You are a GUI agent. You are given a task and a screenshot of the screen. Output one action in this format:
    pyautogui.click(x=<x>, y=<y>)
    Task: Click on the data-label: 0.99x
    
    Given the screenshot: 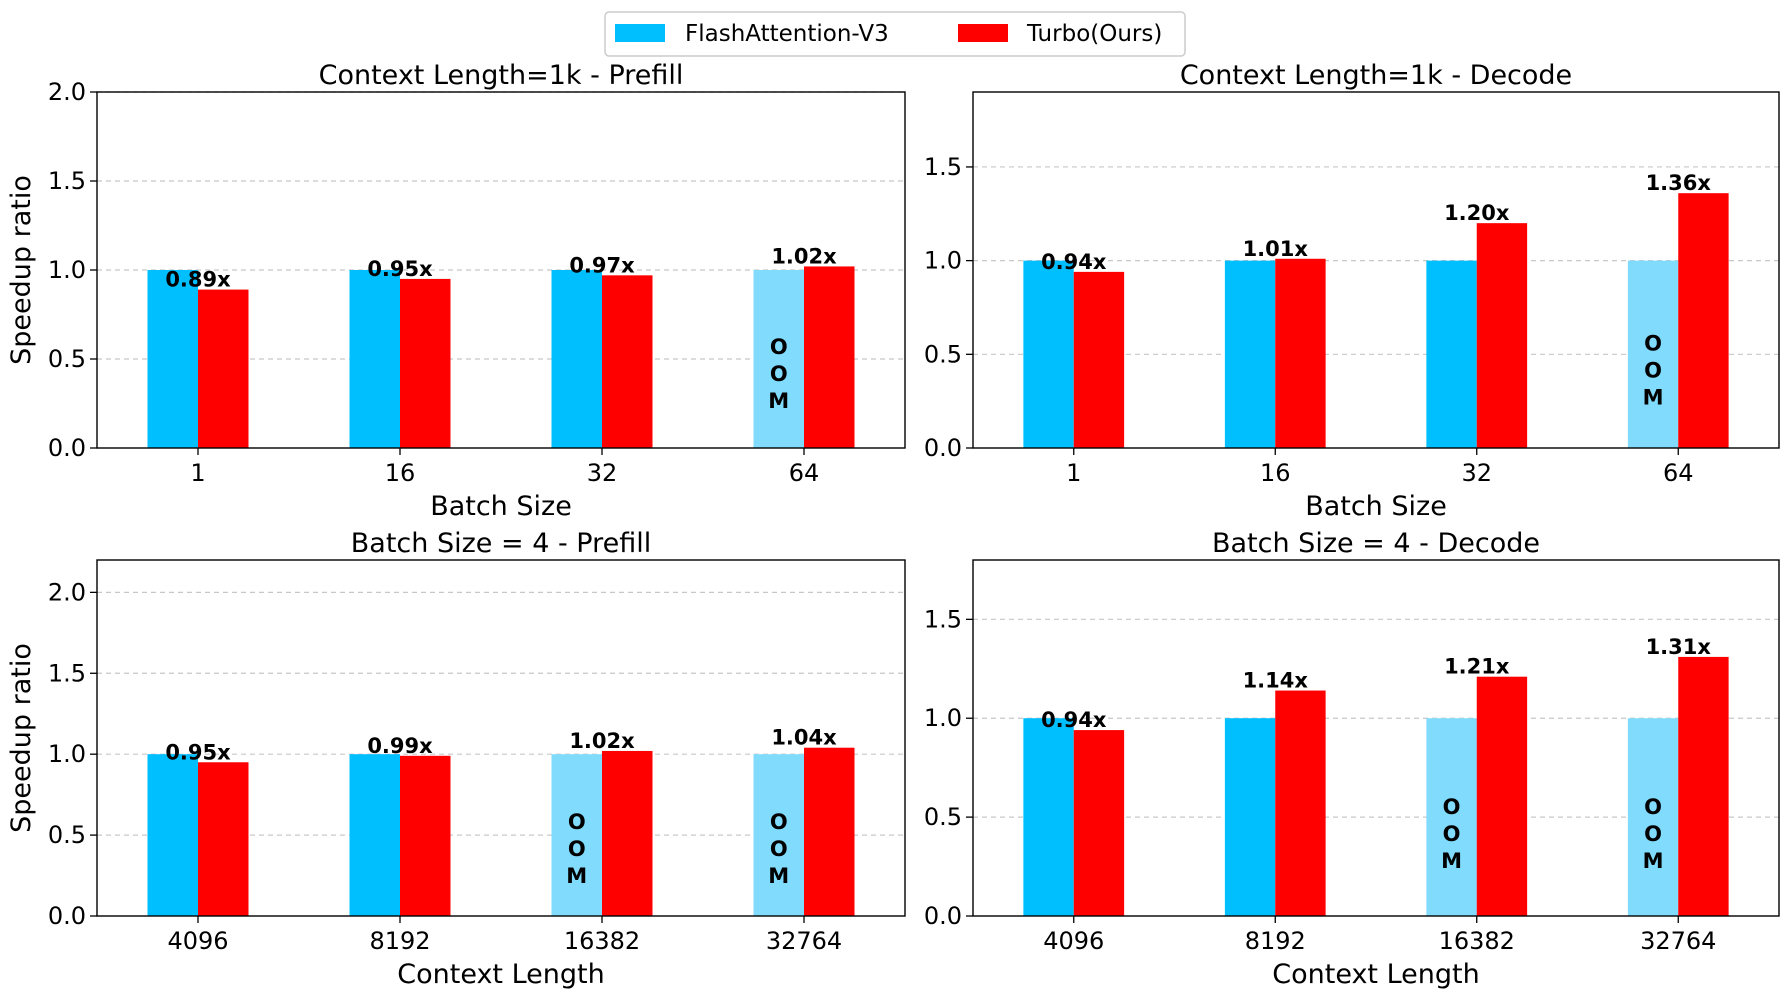 What is the action you would take?
    pyautogui.click(x=400, y=746)
    